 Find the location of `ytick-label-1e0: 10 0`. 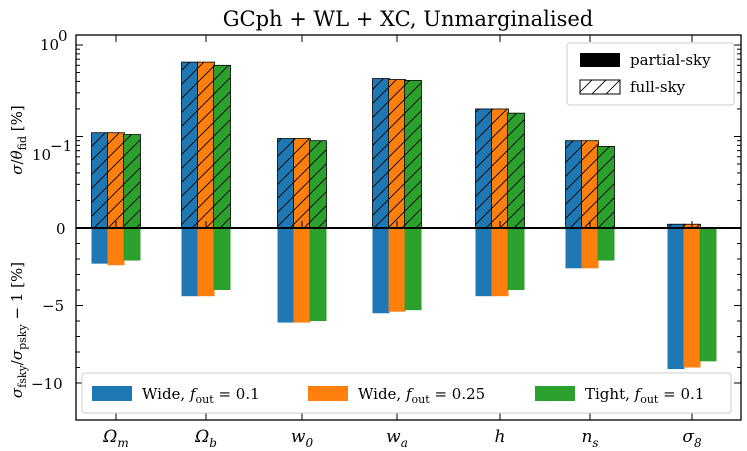

ytick-label-1e0: 10 0 is located at coordinates (54, 40).